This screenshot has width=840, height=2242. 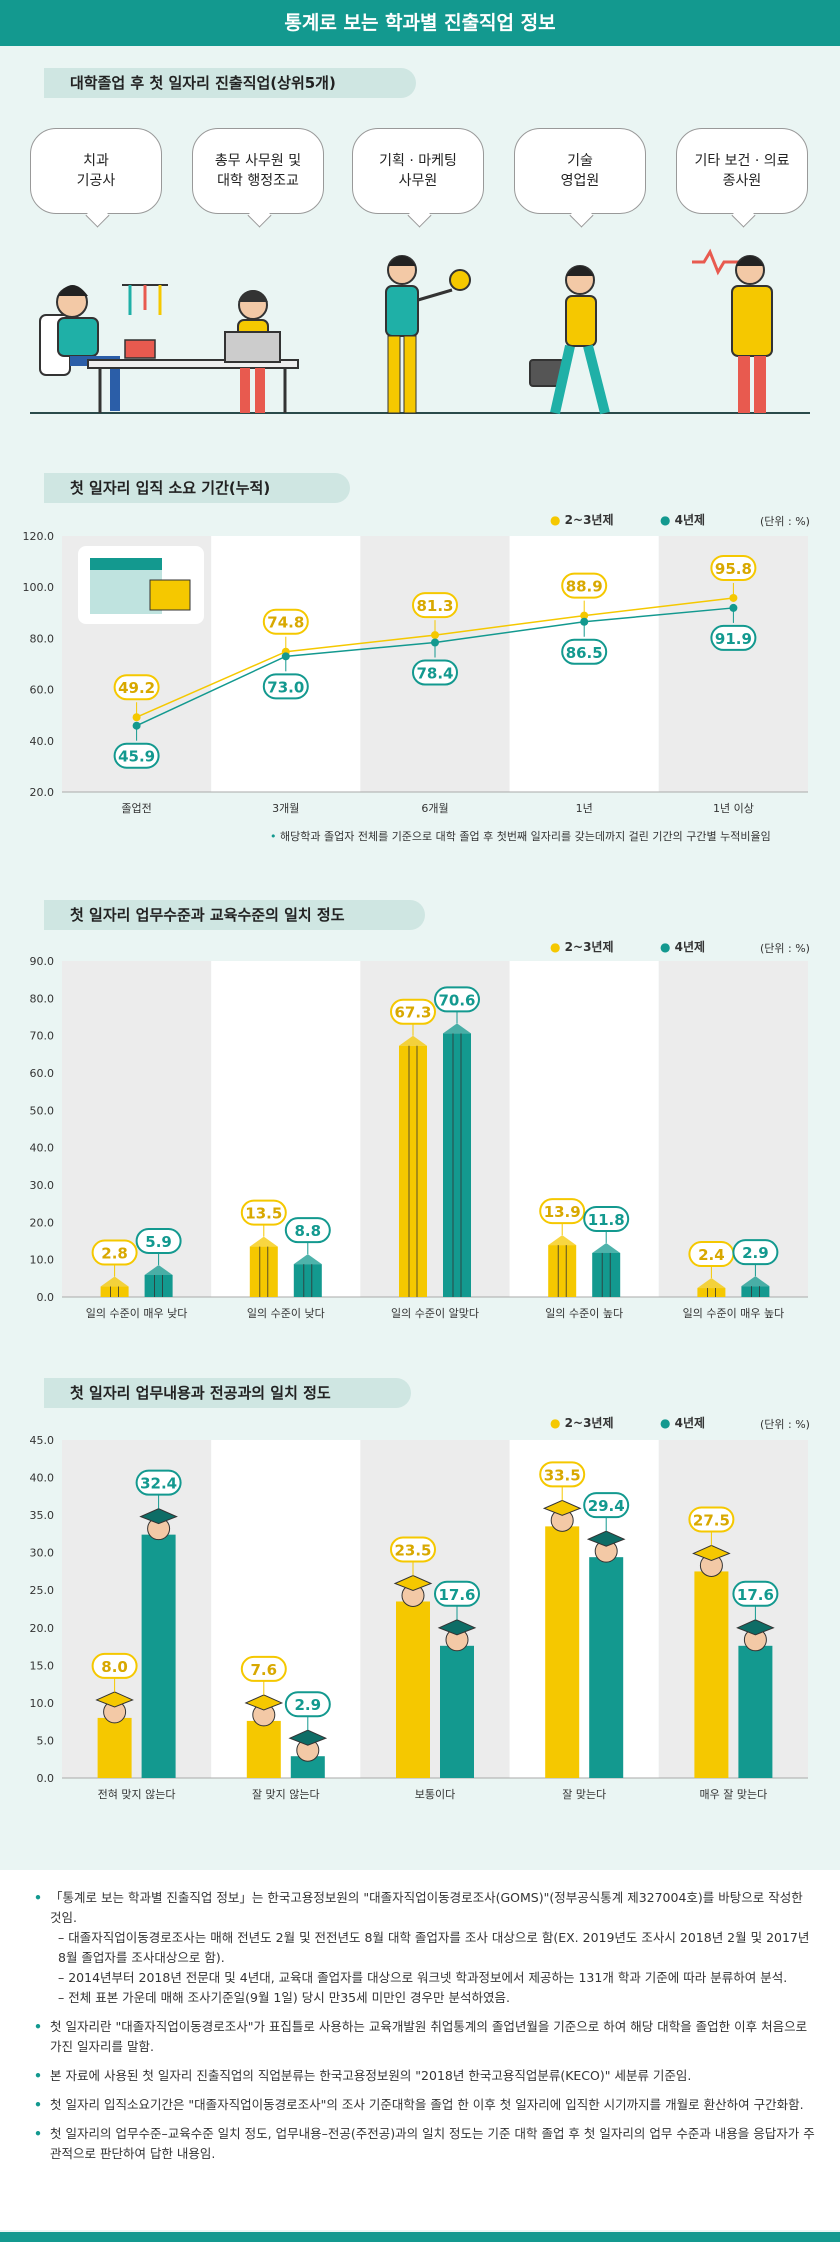 What do you see at coordinates (230, 83) in the screenshot?
I see `section1-title: 대학졸업 후 첫 일자리 진출직업(상위5개)` at bounding box center [230, 83].